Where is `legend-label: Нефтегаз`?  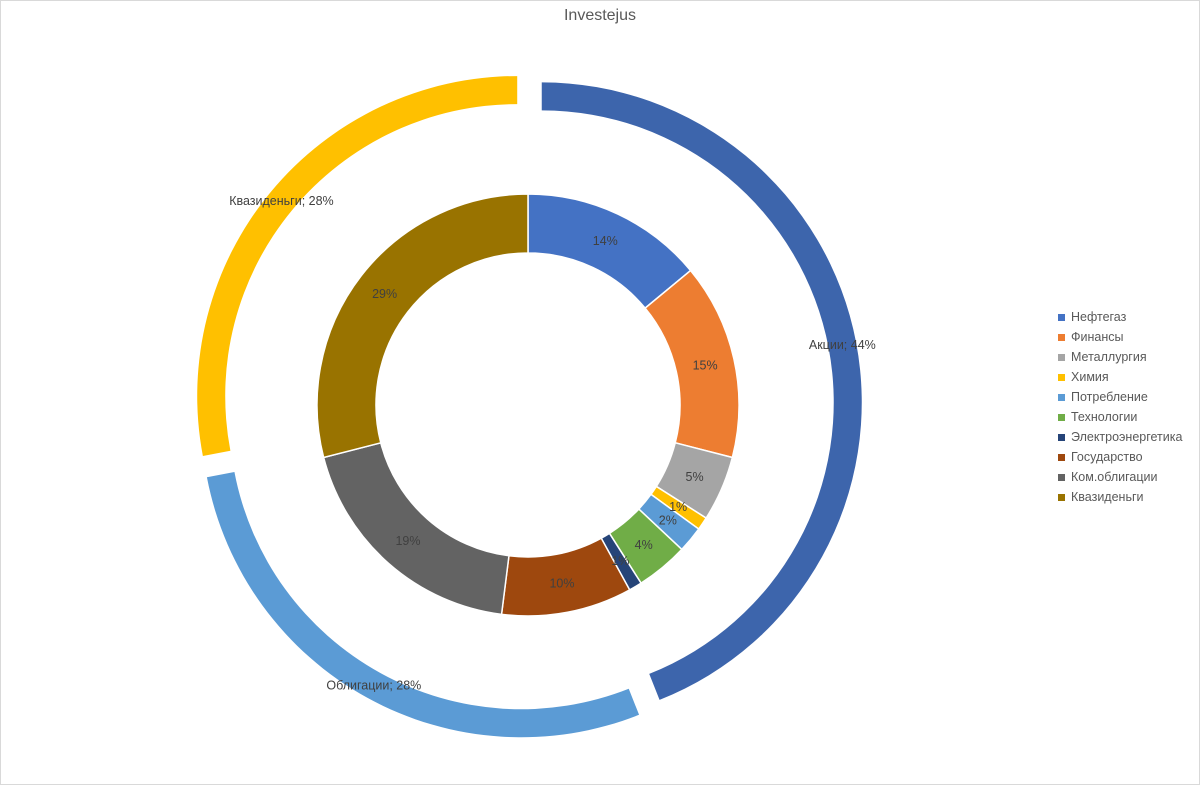 legend-label: Нефтегаз is located at coordinates (1099, 317).